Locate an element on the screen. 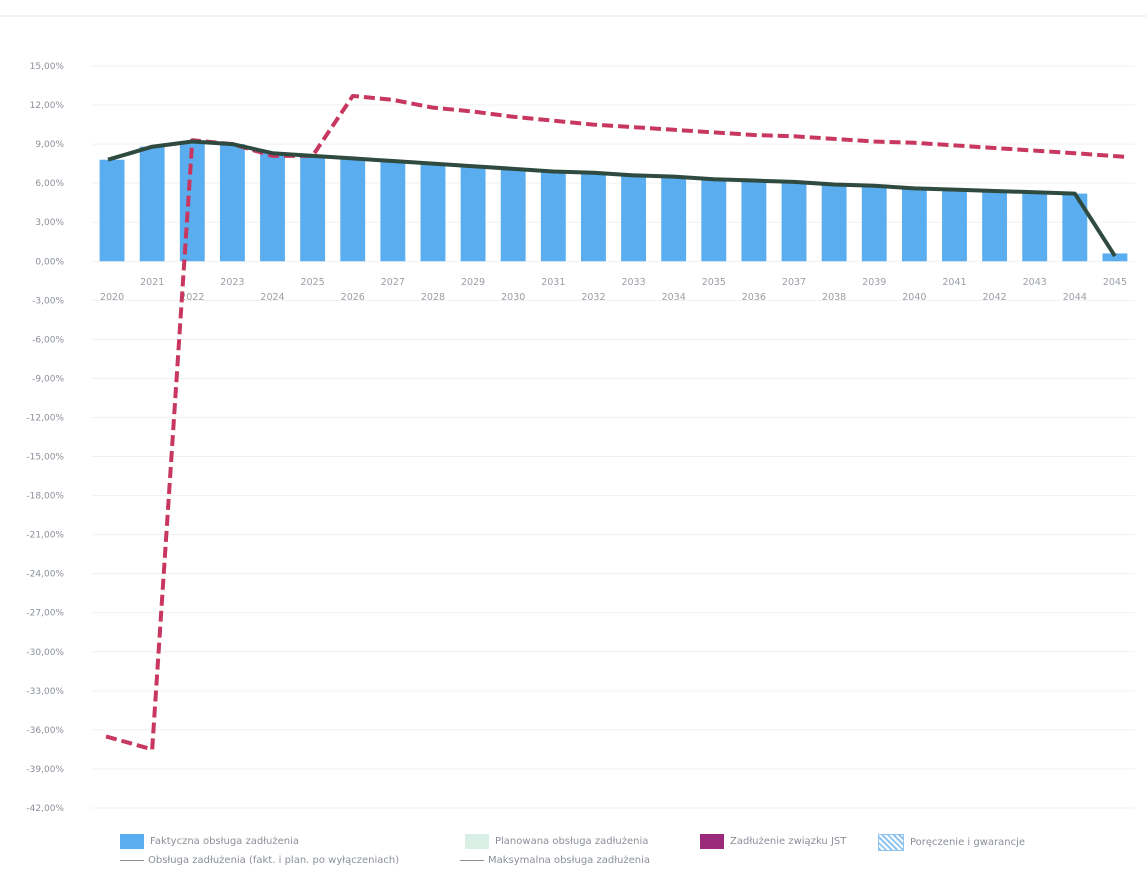 Image resolution: width=1146 pixels, height=884 pixels. y-tick-label: -9,00% is located at coordinates (48, 379).